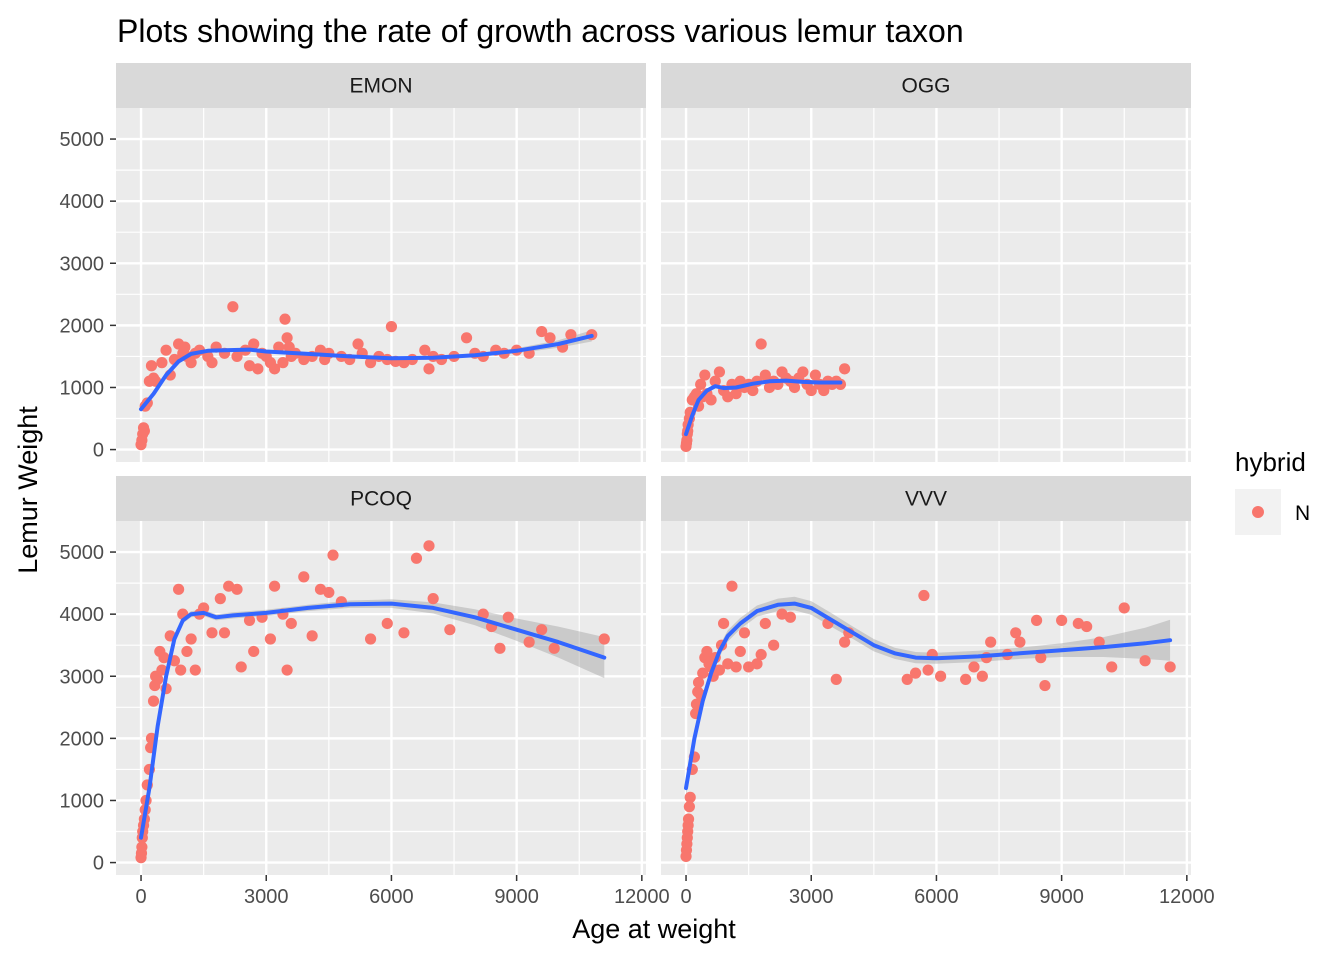 The width and height of the screenshot is (1344, 960). What do you see at coordinates (82, 553) in the screenshot?
I see `y-tick-label: 5000` at bounding box center [82, 553].